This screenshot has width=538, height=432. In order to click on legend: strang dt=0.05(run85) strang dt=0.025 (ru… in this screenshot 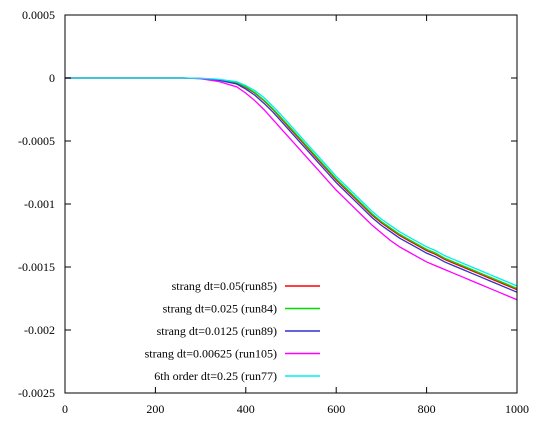, I will do `click(232, 331)`.